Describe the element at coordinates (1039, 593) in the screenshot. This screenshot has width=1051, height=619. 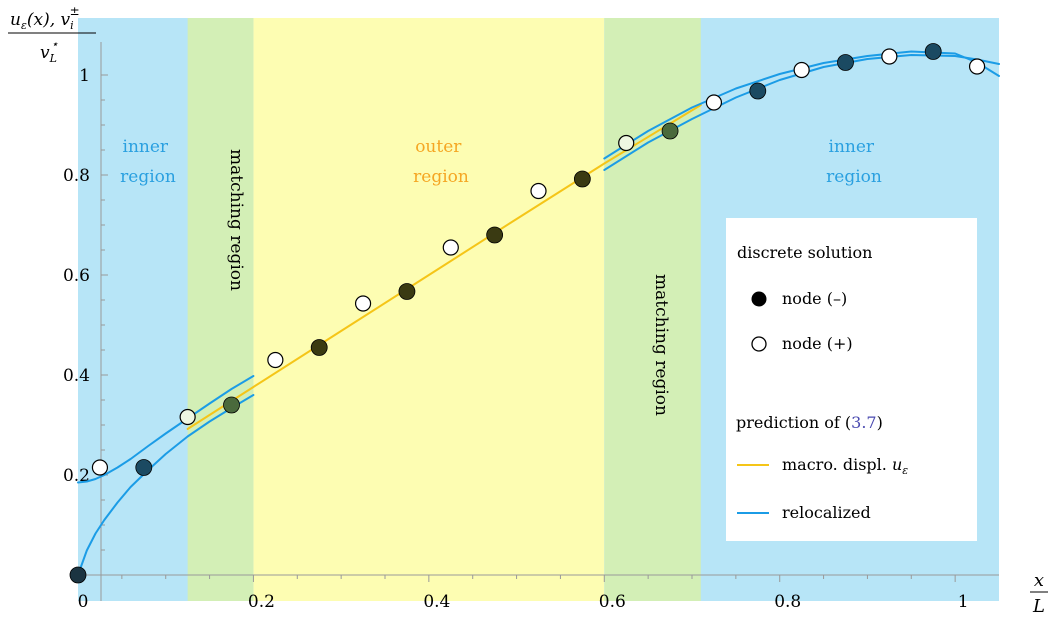
I see `x-axis-label: x L` at that location.